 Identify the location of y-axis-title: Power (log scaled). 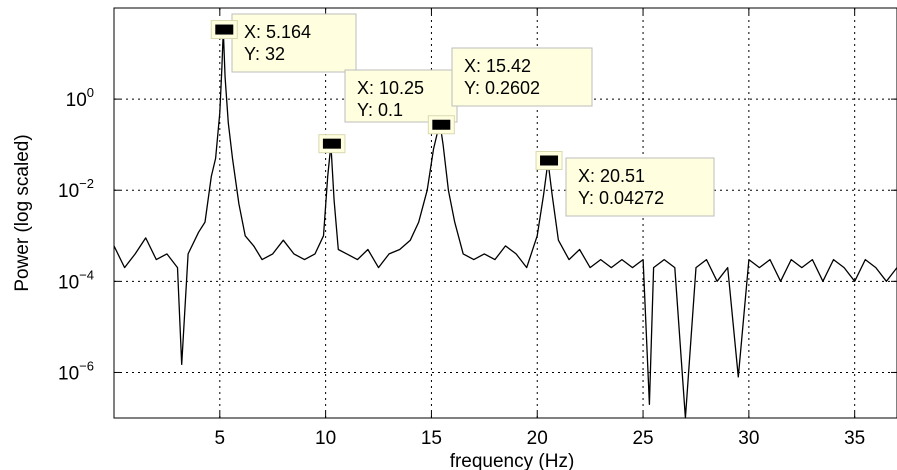
(22, 212).